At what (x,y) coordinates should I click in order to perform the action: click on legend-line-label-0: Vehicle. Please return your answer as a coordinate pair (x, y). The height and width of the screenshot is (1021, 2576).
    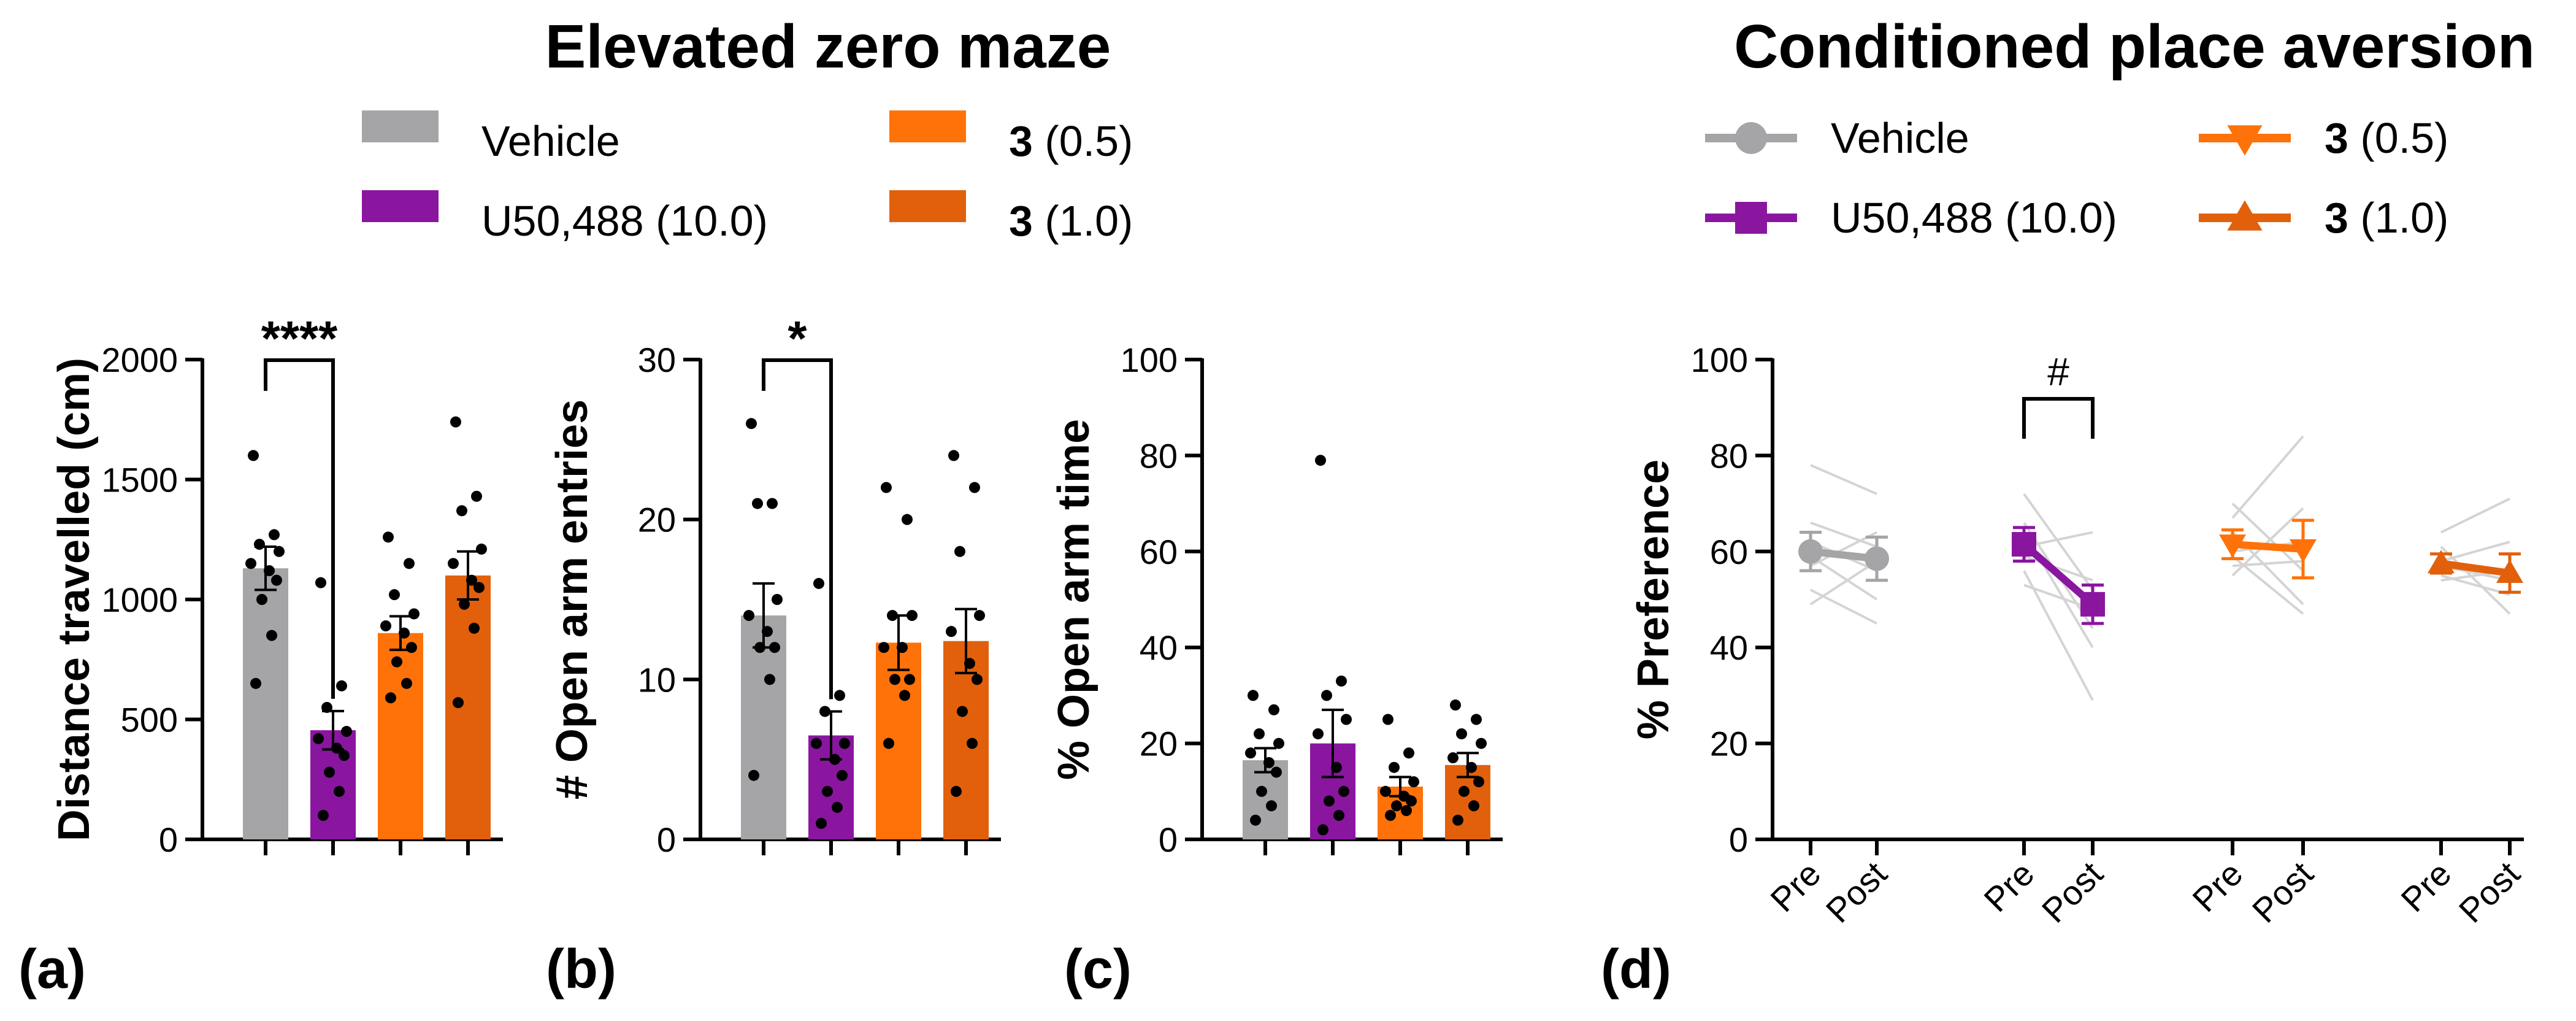
    Looking at the image, I should click on (1900, 138).